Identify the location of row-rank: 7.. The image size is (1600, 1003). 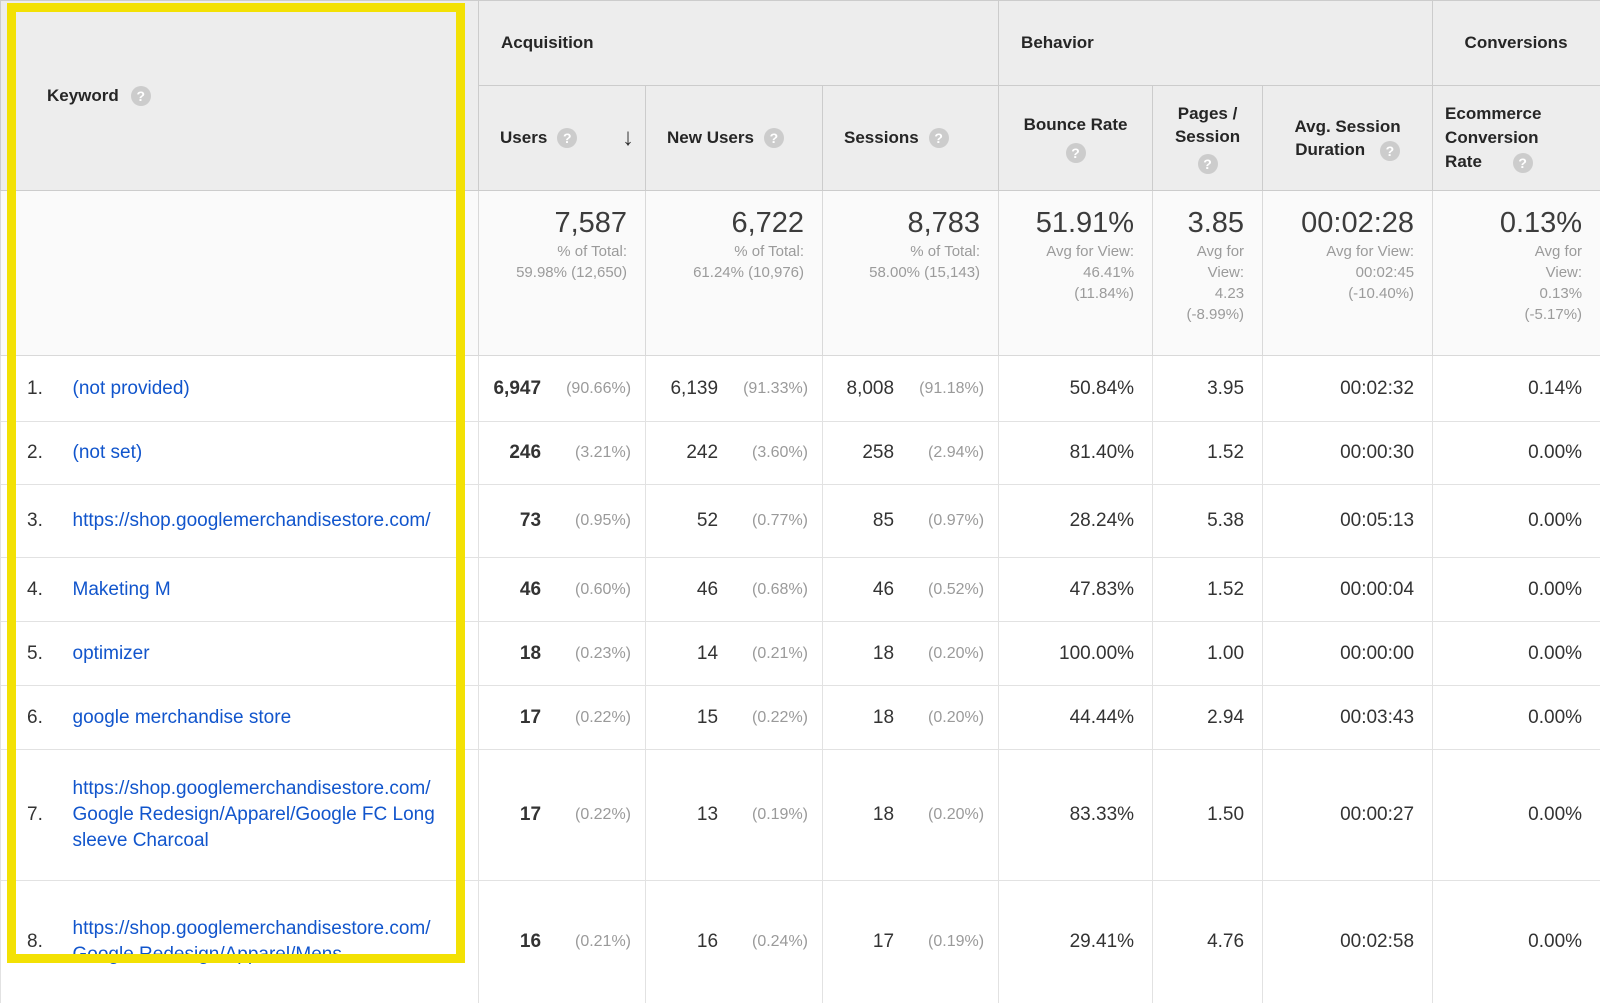
(30, 815).